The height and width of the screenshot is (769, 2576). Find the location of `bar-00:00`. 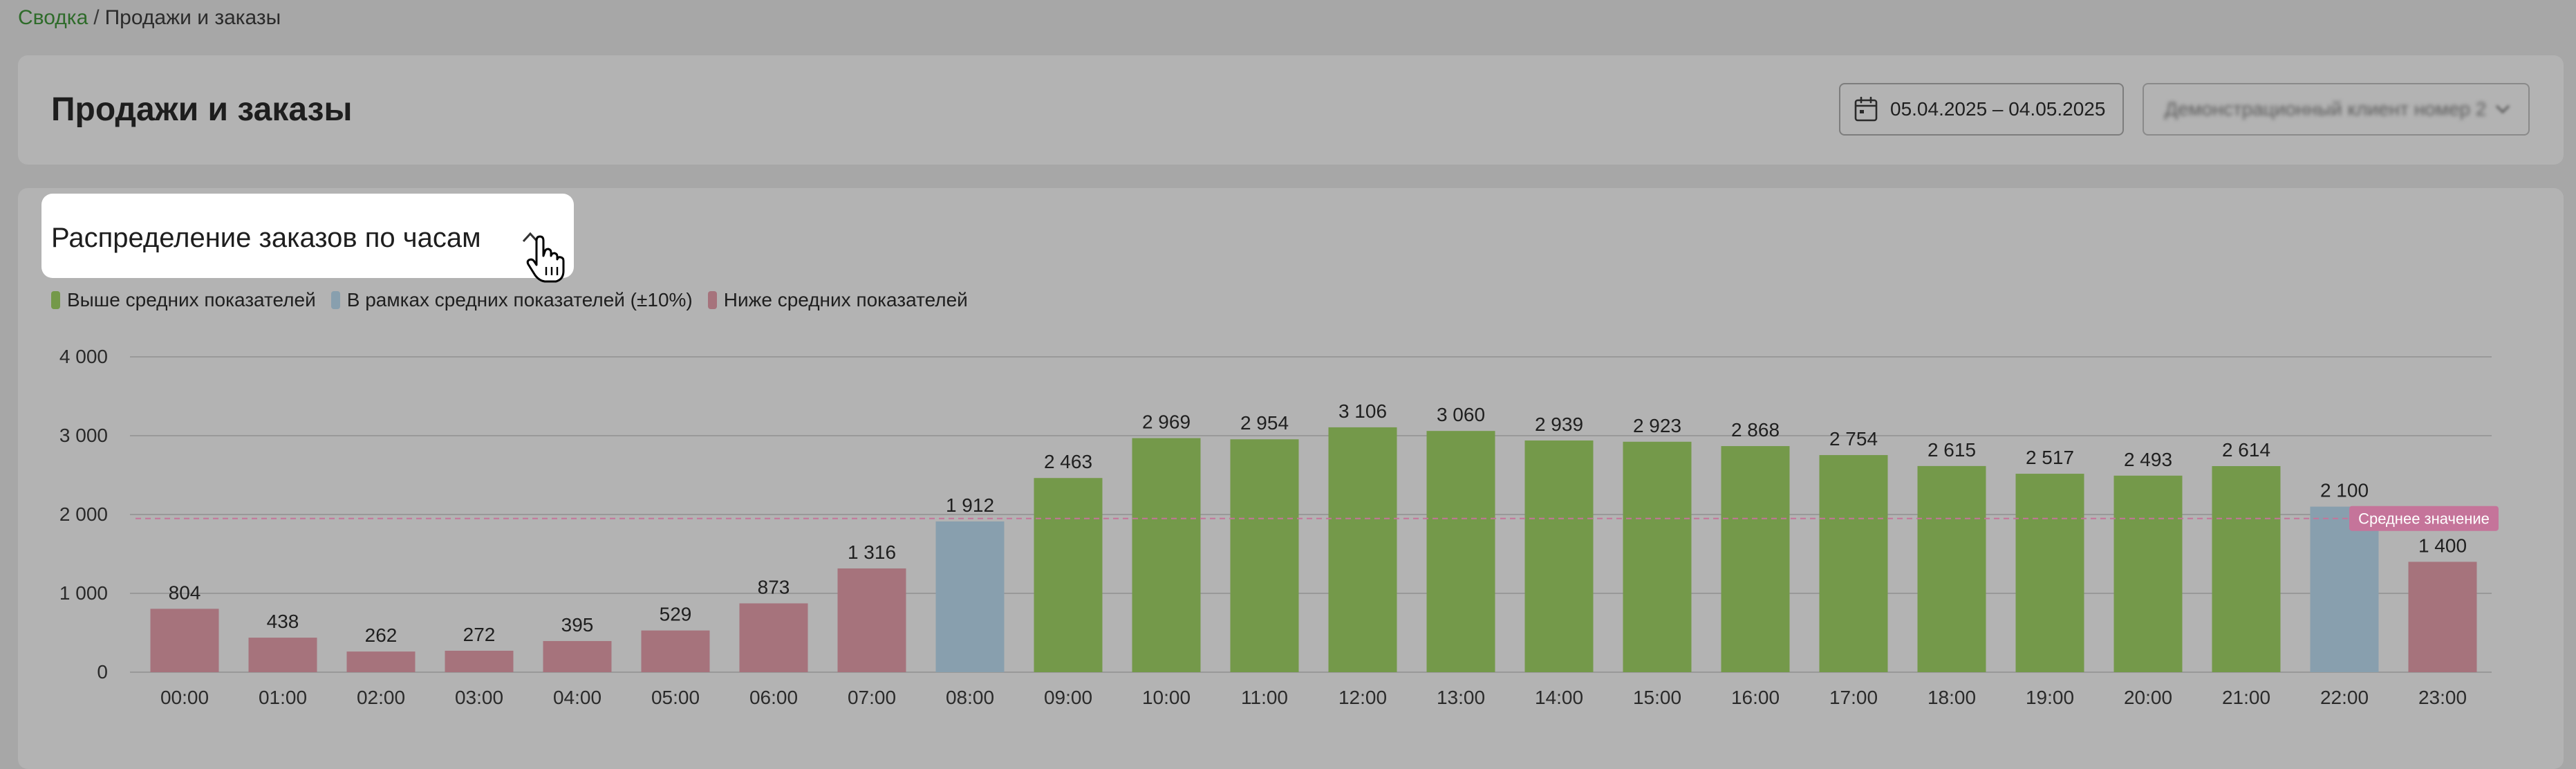

bar-00:00 is located at coordinates (184, 641).